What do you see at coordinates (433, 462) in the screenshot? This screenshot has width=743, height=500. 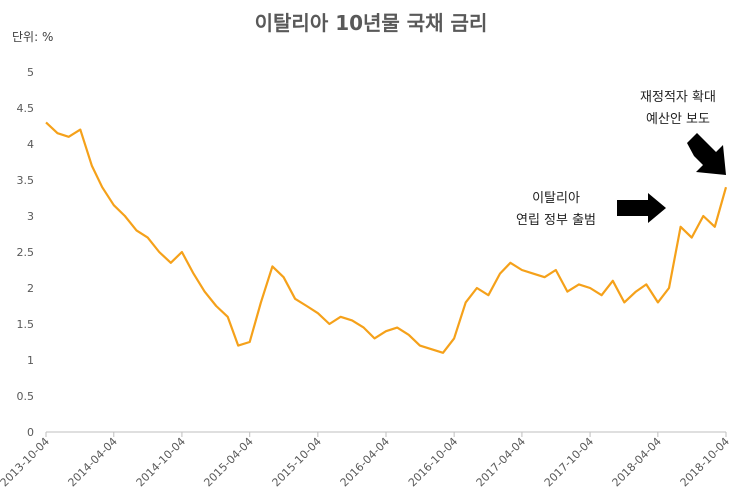 I see `x-tick-label: 2016-10-04` at bounding box center [433, 462].